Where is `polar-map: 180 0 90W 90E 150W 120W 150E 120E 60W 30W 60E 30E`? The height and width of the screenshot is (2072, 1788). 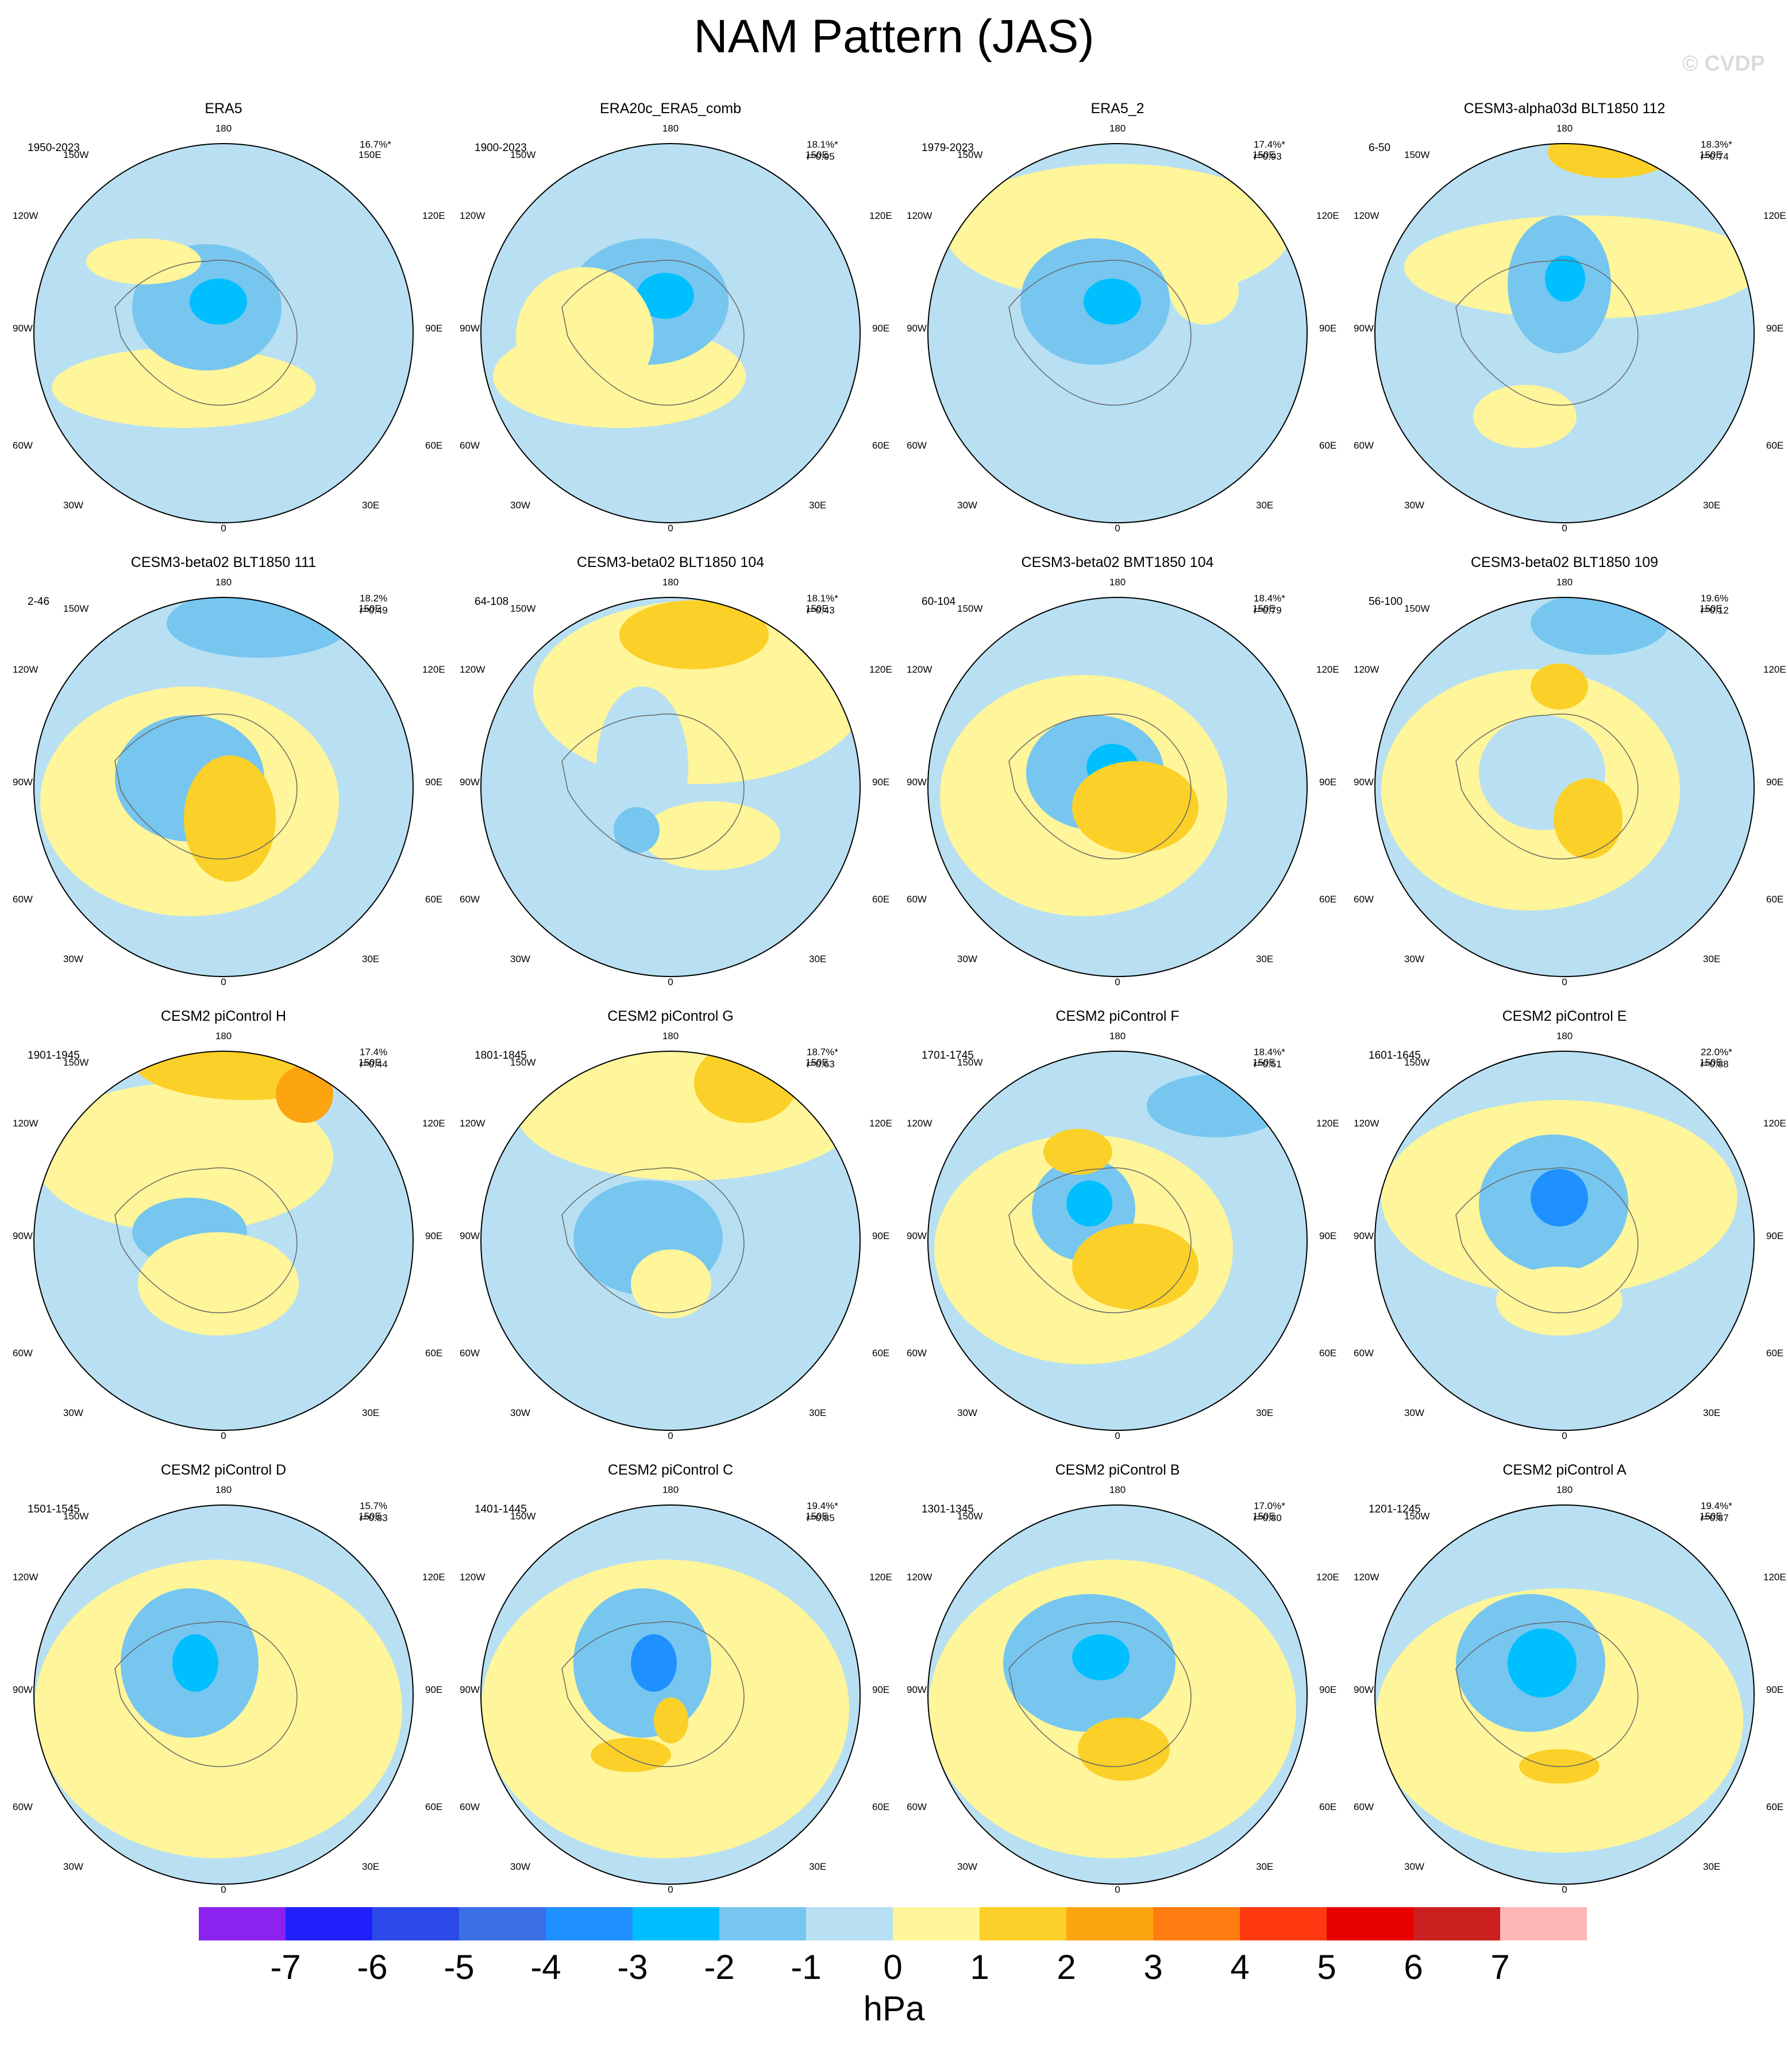 polar-map: 180 0 90W 90E 150W 120W 150E 120E 60W 30W 60E 30E is located at coordinates (1570, 1689).